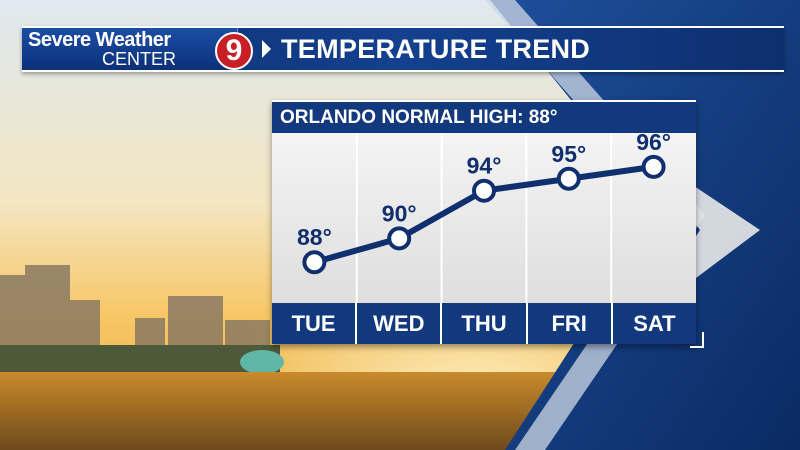 The width and height of the screenshot is (800, 450). Describe the element at coordinates (266, 49) in the screenshot. I see `triangle-right-icon` at that location.